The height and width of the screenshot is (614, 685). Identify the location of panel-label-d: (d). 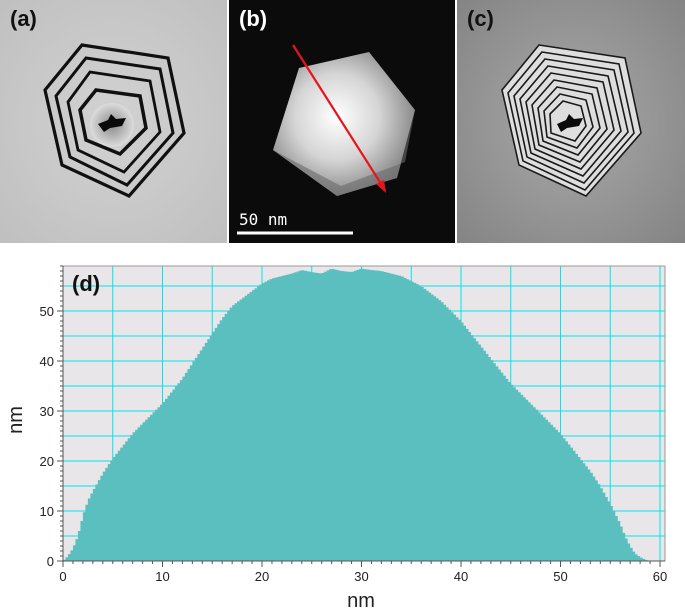
(86, 283).